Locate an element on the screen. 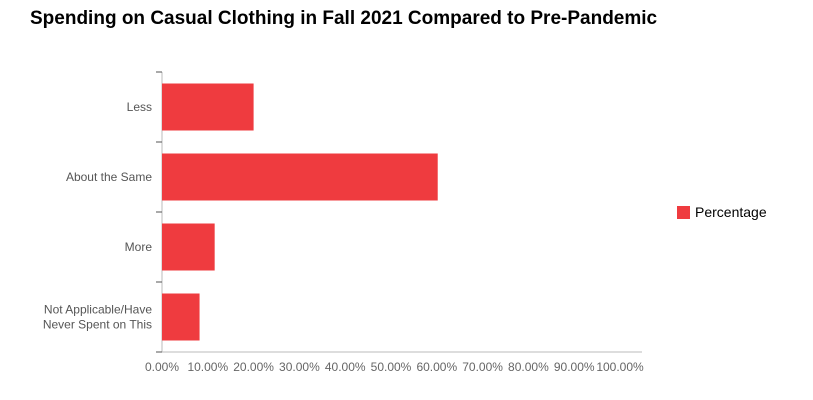 This screenshot has height=400, width=813. x-tick-label: 60.00% is located at coordinates (436, 367).